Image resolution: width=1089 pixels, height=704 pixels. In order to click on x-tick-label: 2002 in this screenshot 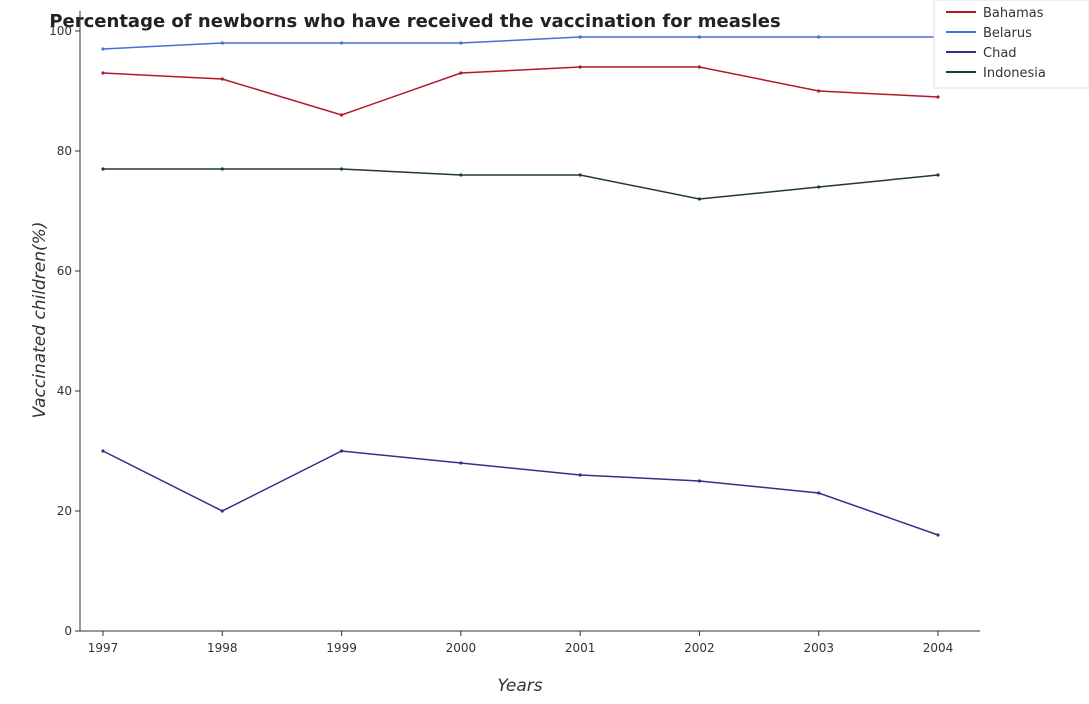, I will do `click(699, 648)`.